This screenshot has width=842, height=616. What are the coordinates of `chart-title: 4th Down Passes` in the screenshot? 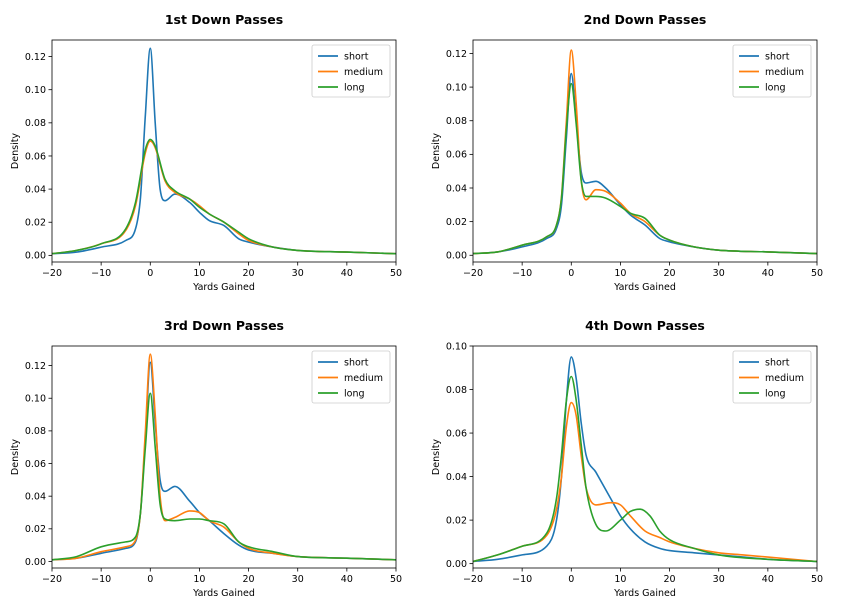 It's located at (645, 325).